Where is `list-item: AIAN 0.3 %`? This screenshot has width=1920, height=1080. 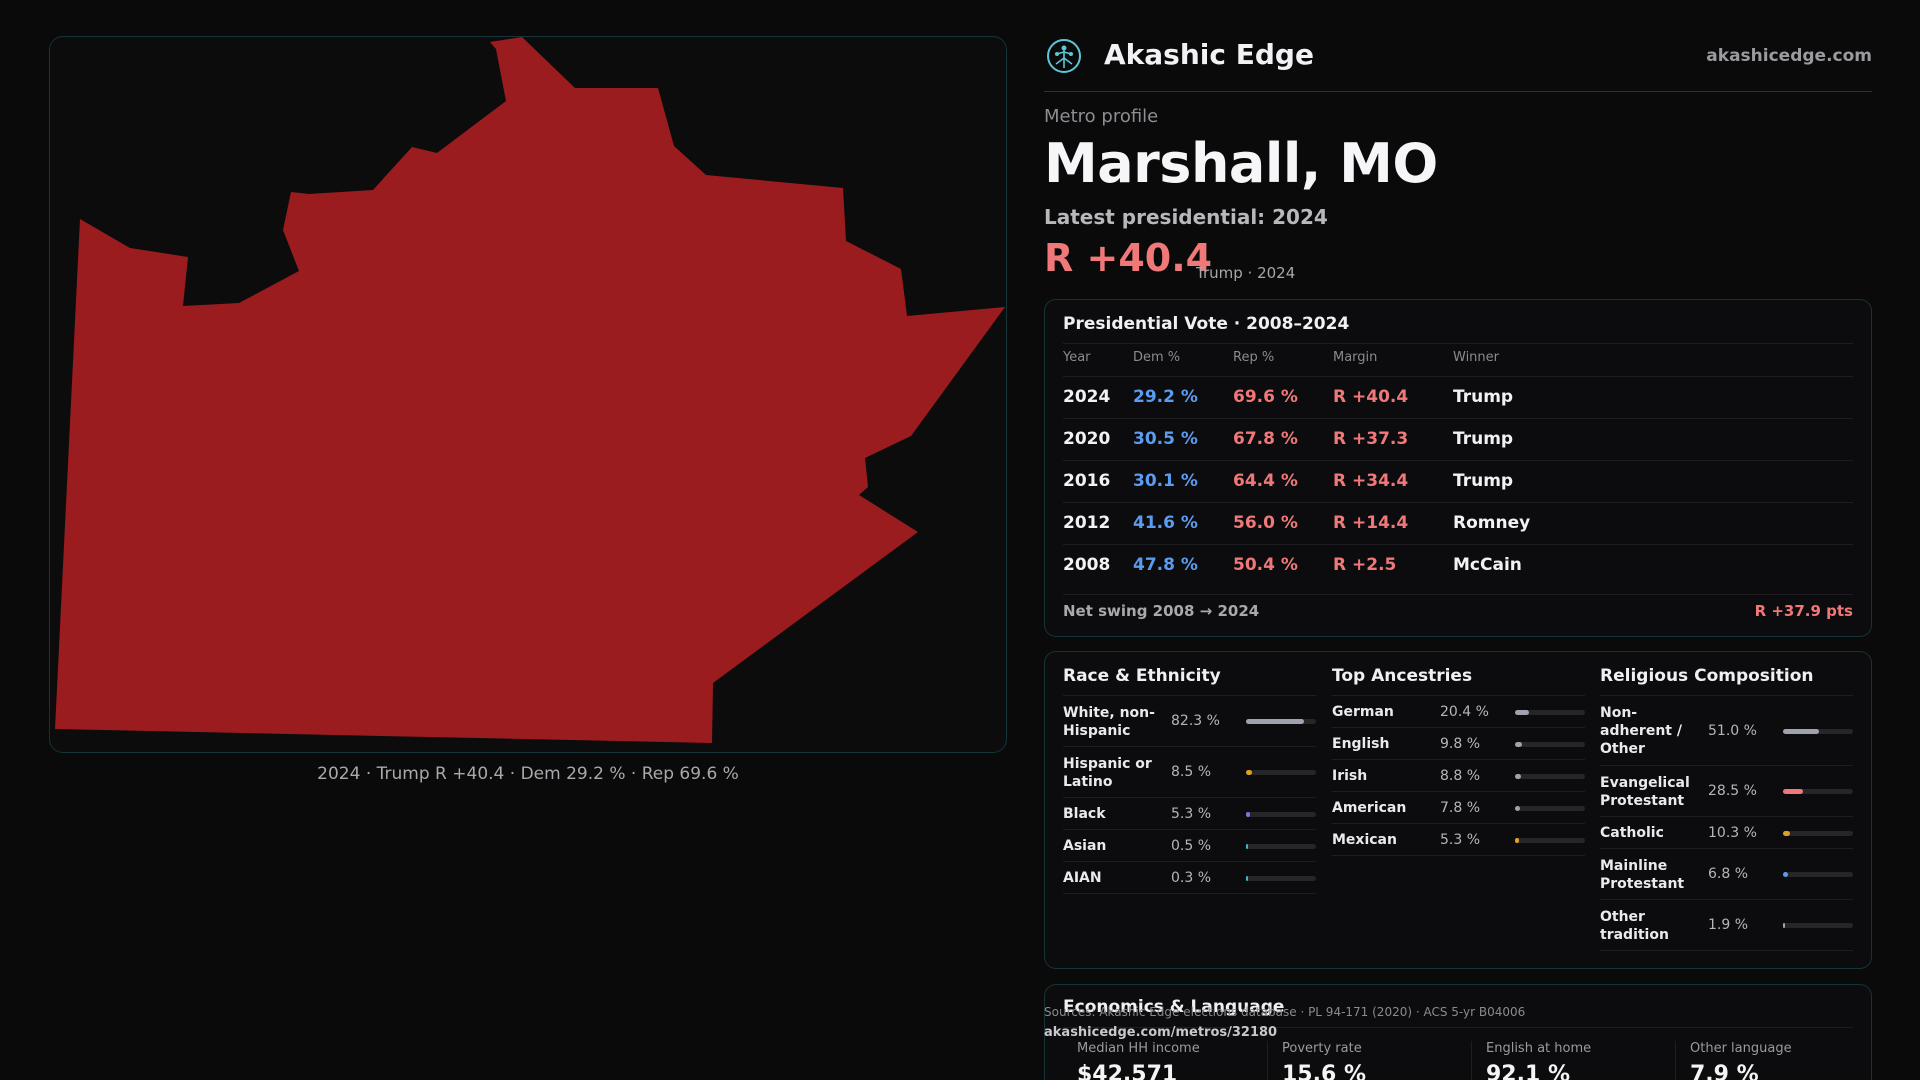 list-item: AIAN 0.3 % is located at coordinates (1189, 878).